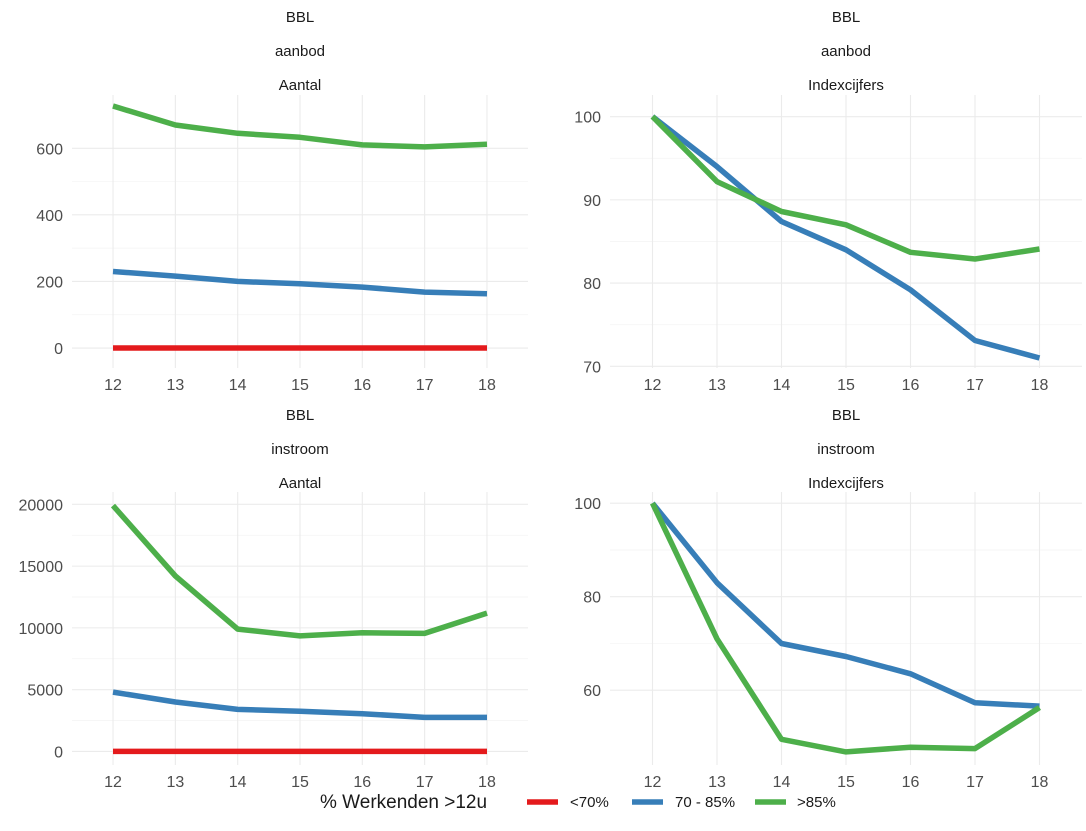 This screenshot has width=1086, height=831. What do you see at coordinates (705, 802) in the screenshot?
I see `legend-label-1: 70 - 85%` at bounding box center [705, 802].